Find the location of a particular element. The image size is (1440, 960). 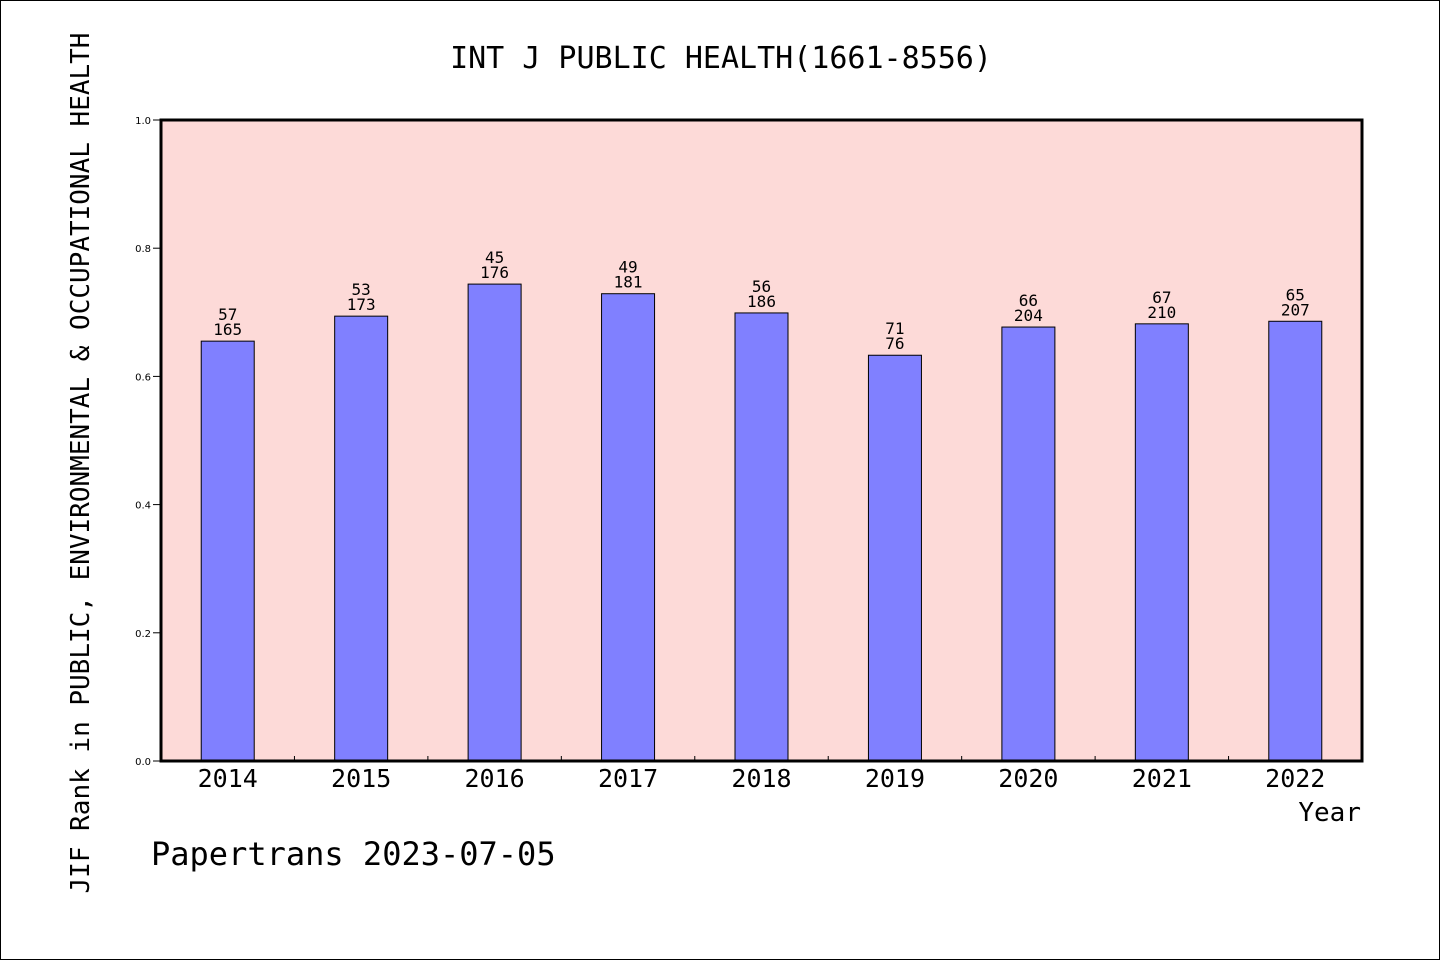

y-tick-label: 0.0 is located at coordinates (143, 762).